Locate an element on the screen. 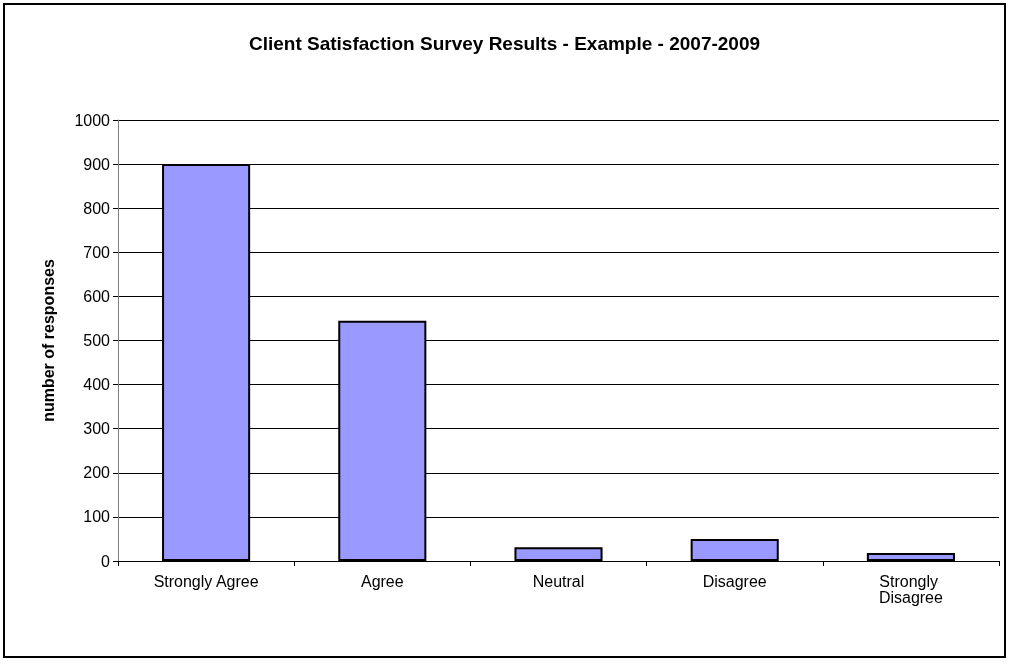 The height and width of the screenshot is (664, 1013). x-tick-label: Neutral is located at coordinates (558, 581).